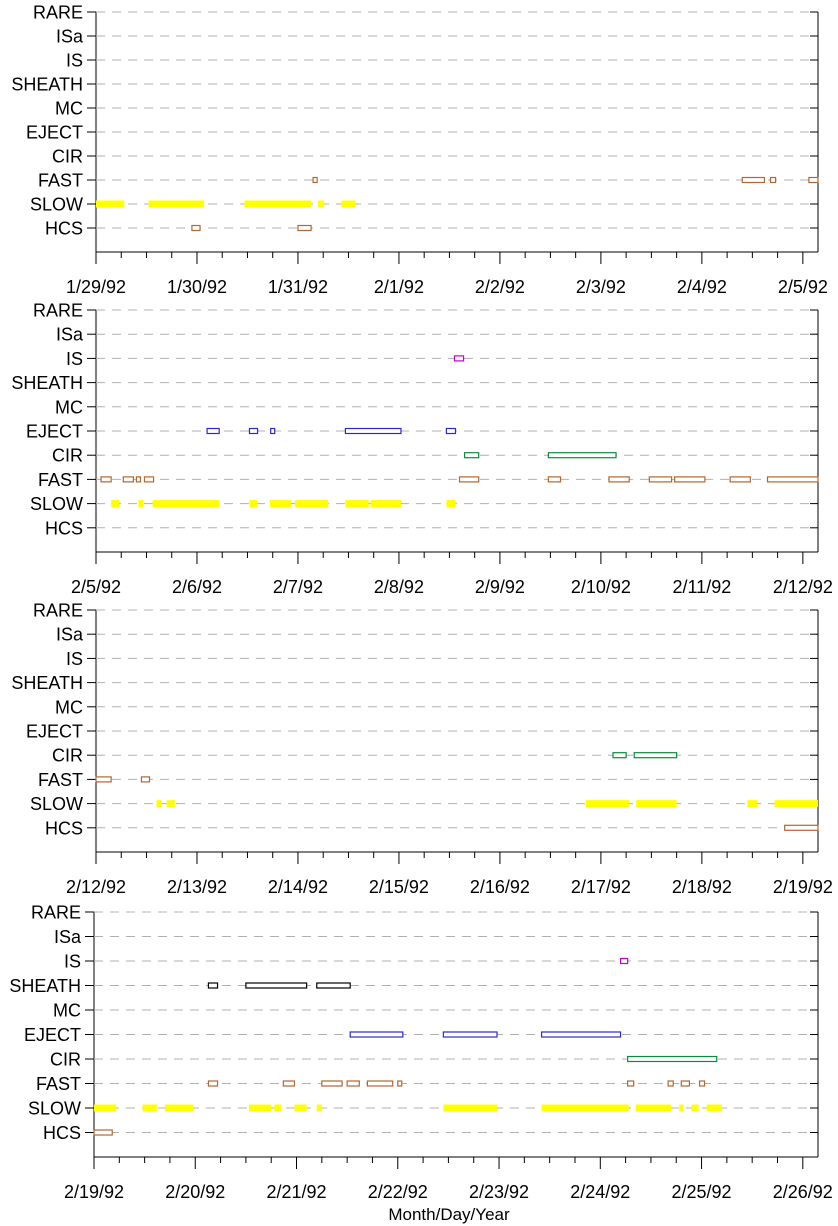 The height and width of the screenshot is (1226, 838). What do you see at coordinates (399, 287) in the screenshot?
I see `x-tick-label: 2/1/92` at bounding box center [399, 287].